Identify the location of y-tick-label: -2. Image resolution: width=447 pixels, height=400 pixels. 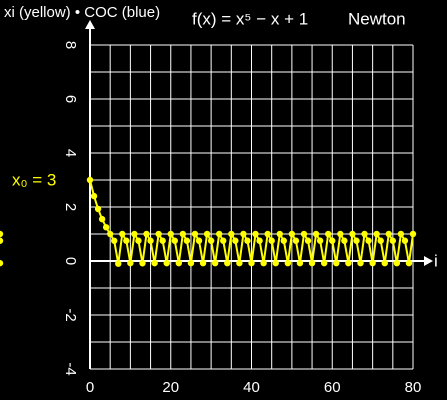
(70, 314).